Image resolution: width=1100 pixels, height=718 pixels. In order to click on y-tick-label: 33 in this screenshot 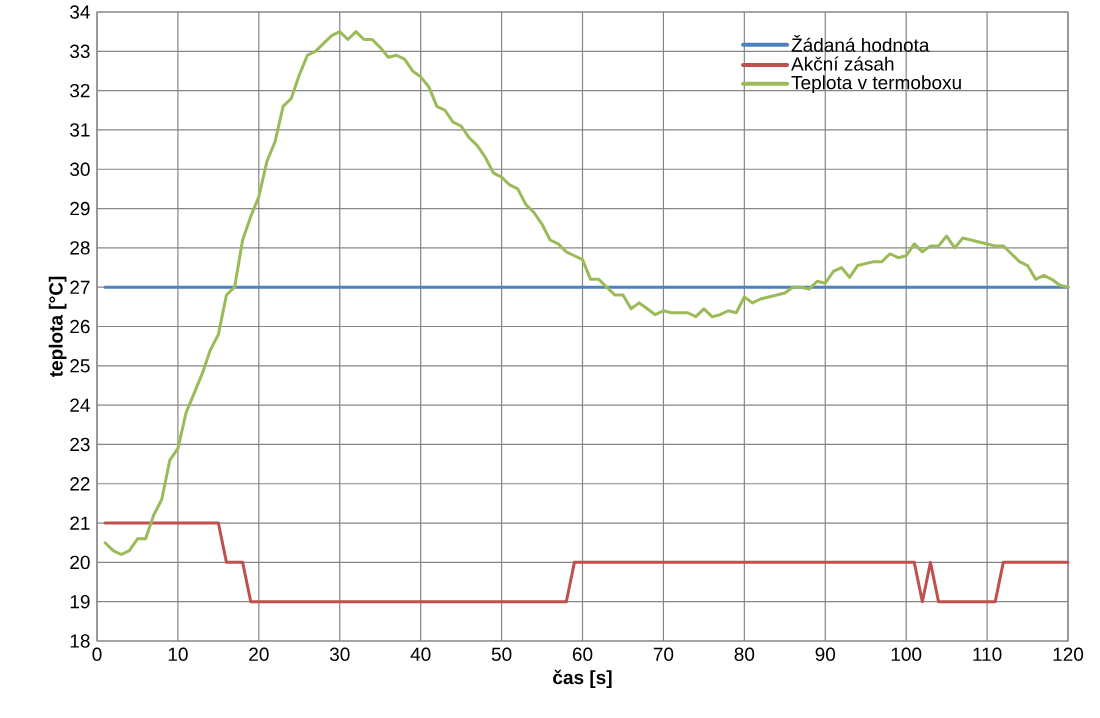, I will do `click(80, 51)`.